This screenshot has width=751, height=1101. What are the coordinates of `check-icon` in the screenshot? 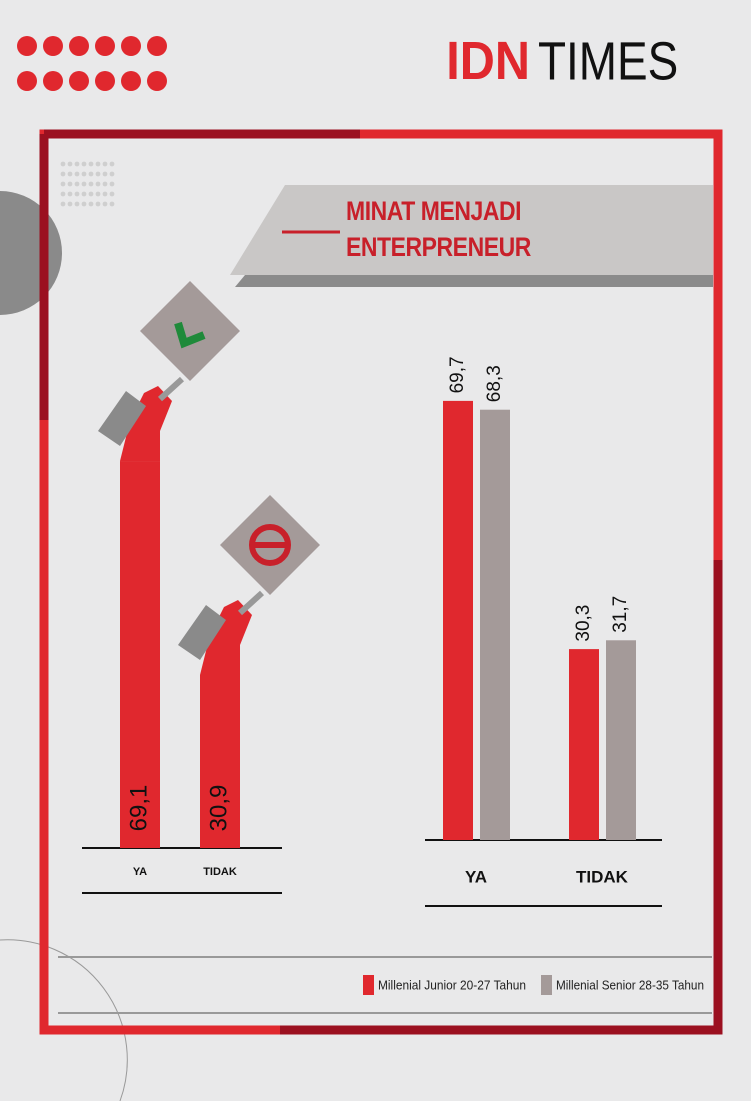 It's located at (190, 335).